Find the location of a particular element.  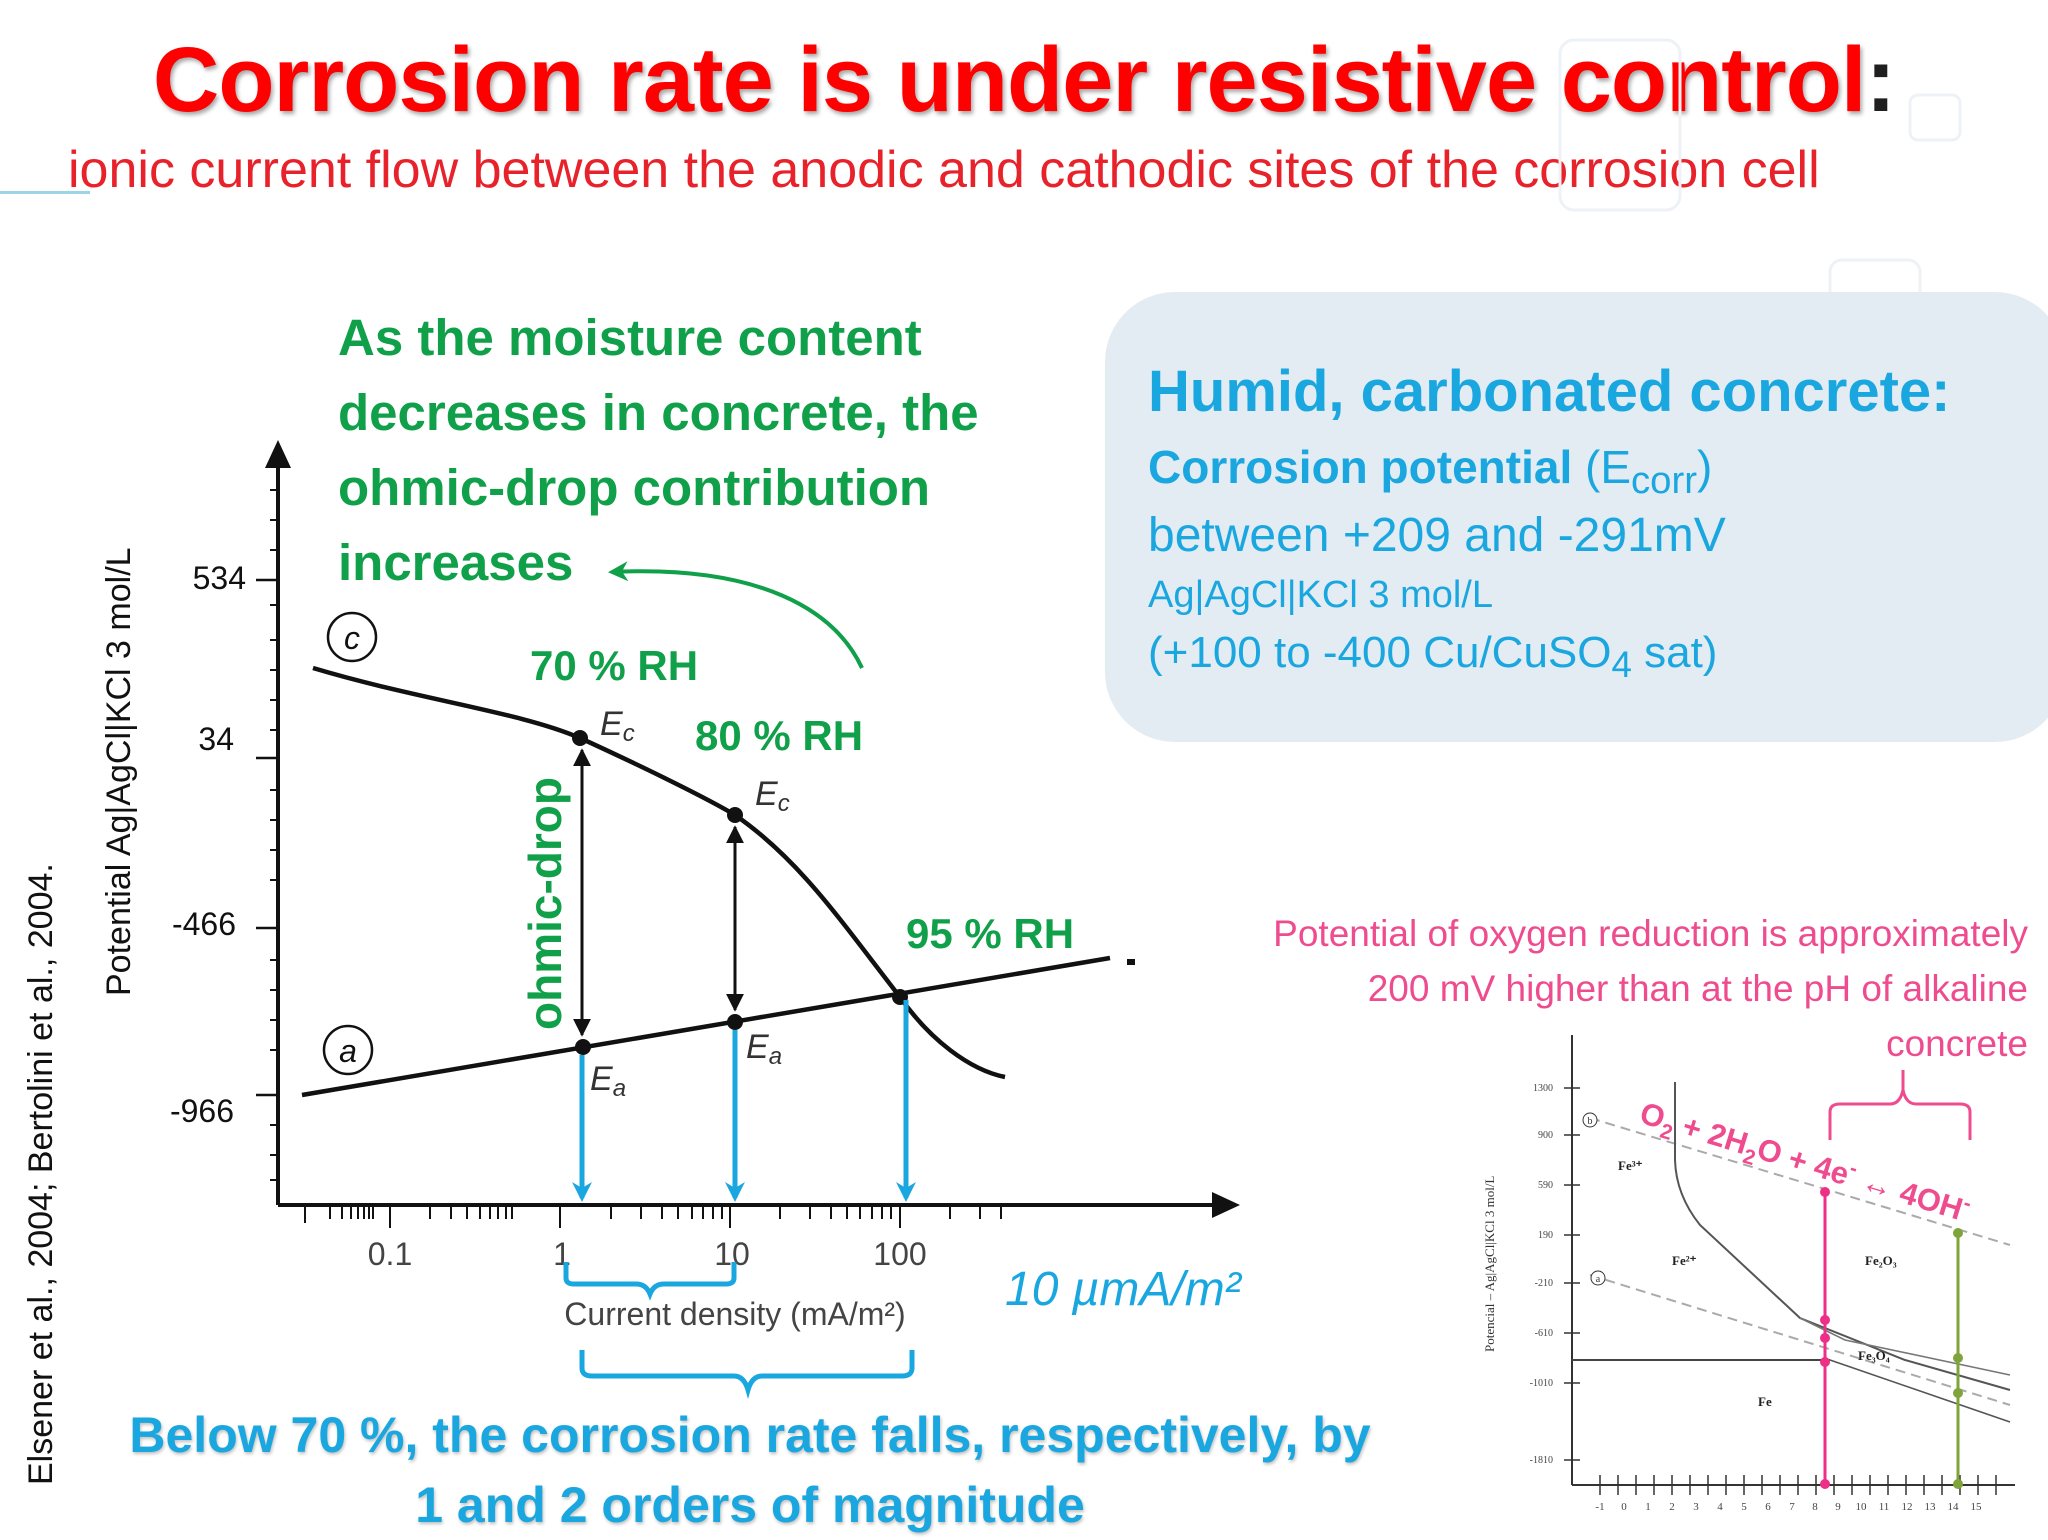

ea-label-80: Ea is located at coordinates (764, 1049).